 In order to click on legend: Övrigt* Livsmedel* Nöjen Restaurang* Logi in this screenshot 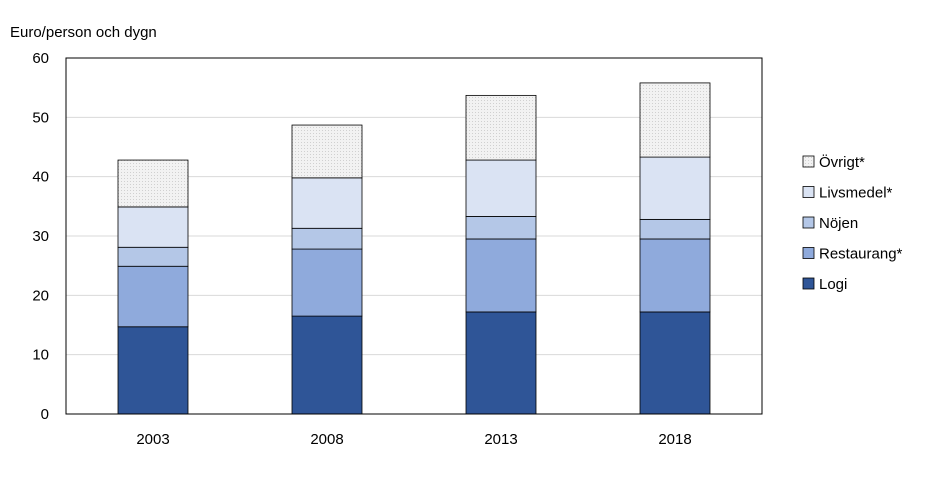, I will do `click(852, 223)`.